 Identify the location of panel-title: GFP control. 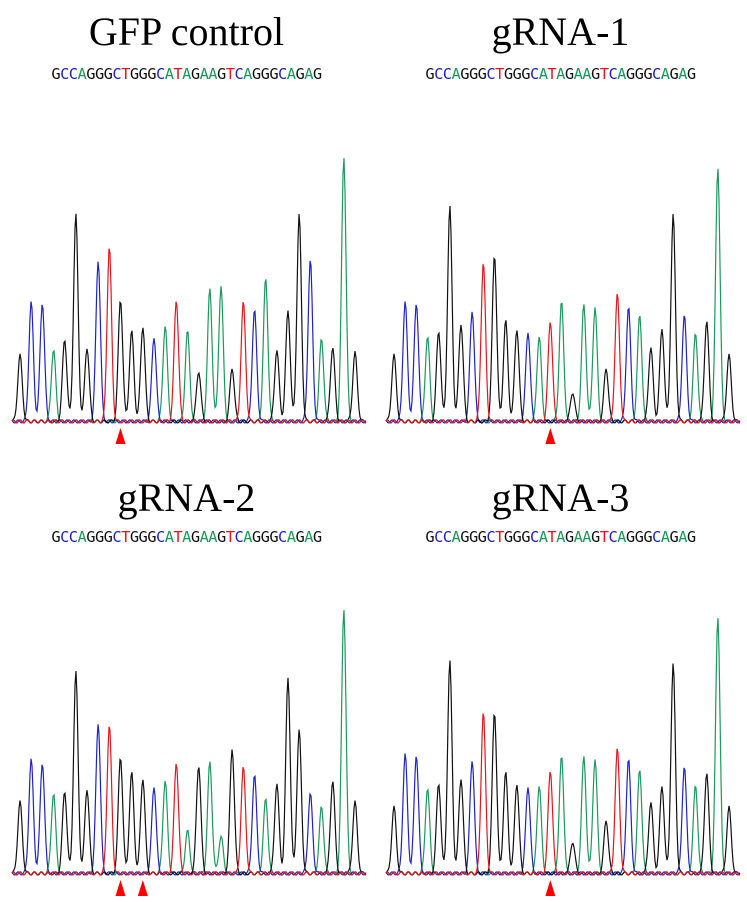
(186, 31).